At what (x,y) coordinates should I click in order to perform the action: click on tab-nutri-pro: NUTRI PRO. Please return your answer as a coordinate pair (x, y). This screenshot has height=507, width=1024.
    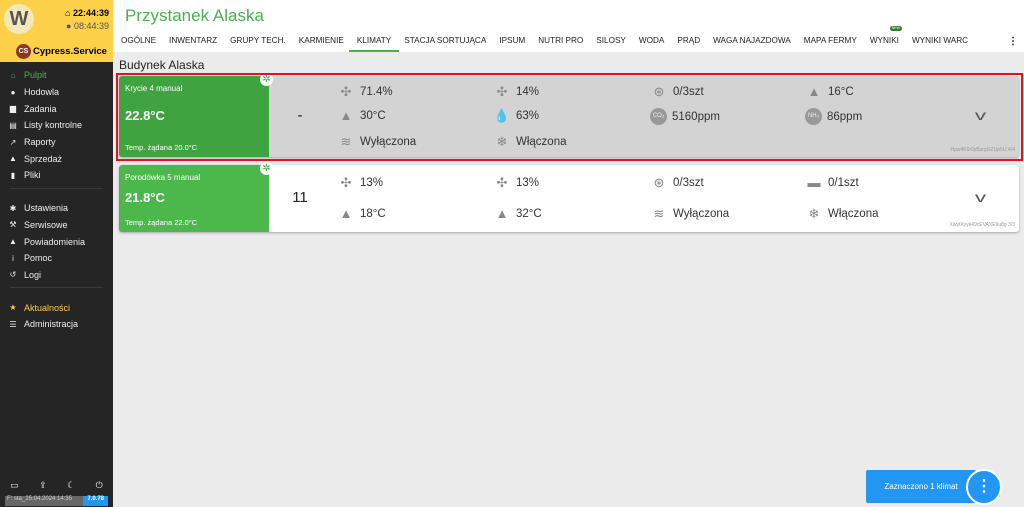
    Looking at the image, I should click on (561, 40).